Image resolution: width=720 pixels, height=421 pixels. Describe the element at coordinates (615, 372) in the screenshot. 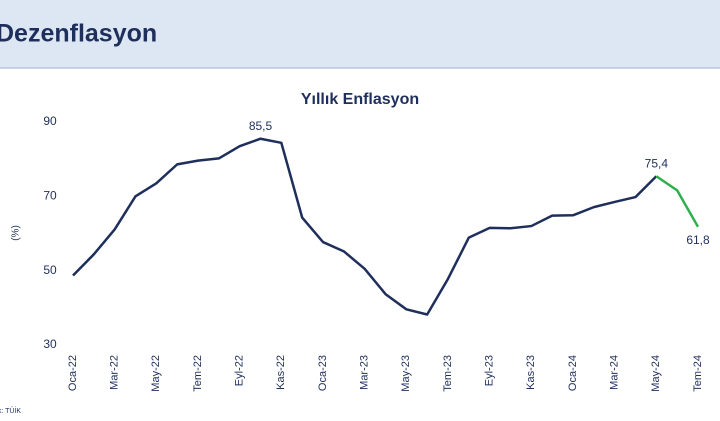

I see `x-tick-label: Mar-24` at that location.